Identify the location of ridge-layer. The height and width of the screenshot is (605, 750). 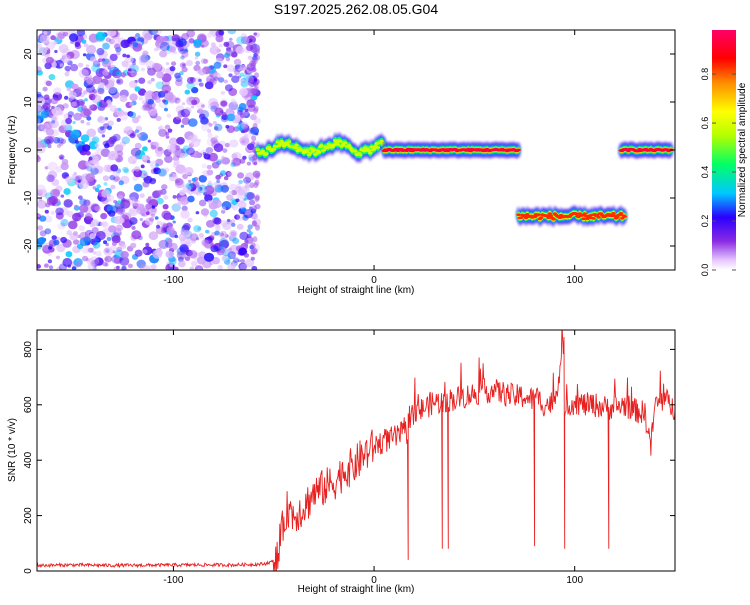
(321, 147).